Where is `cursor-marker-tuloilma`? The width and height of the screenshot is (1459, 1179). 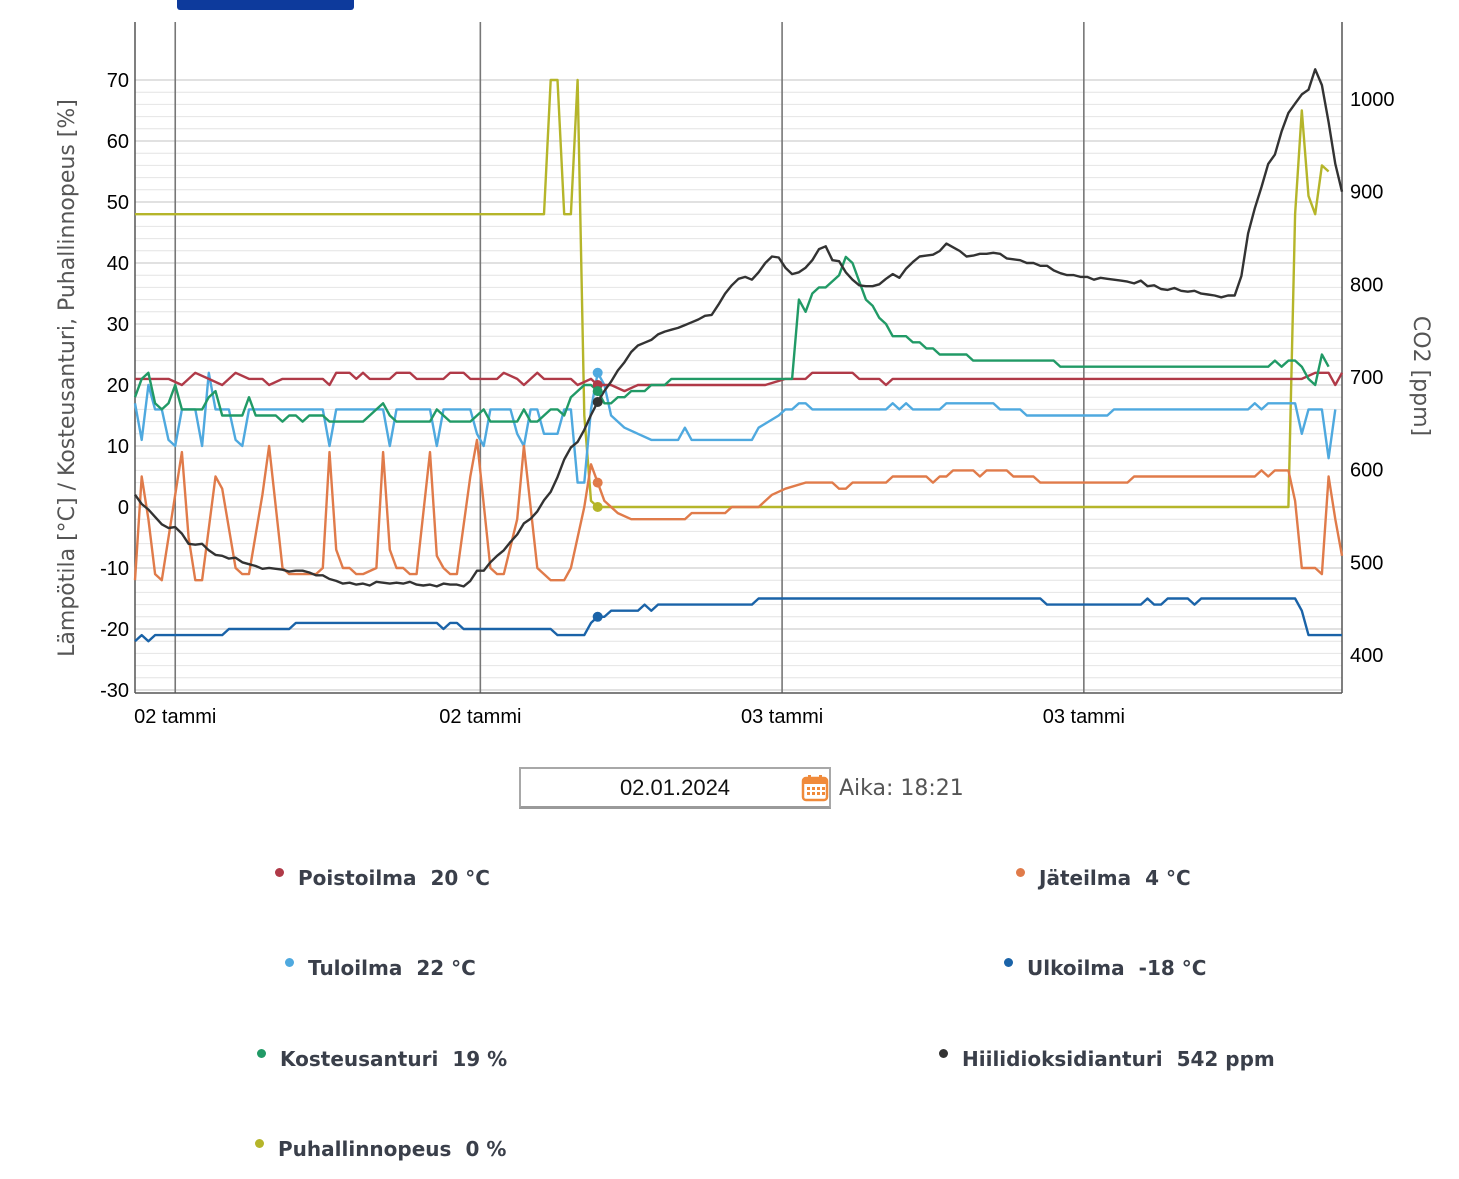
cursor-marker-tuloilma is located at coordinates (597, 372).